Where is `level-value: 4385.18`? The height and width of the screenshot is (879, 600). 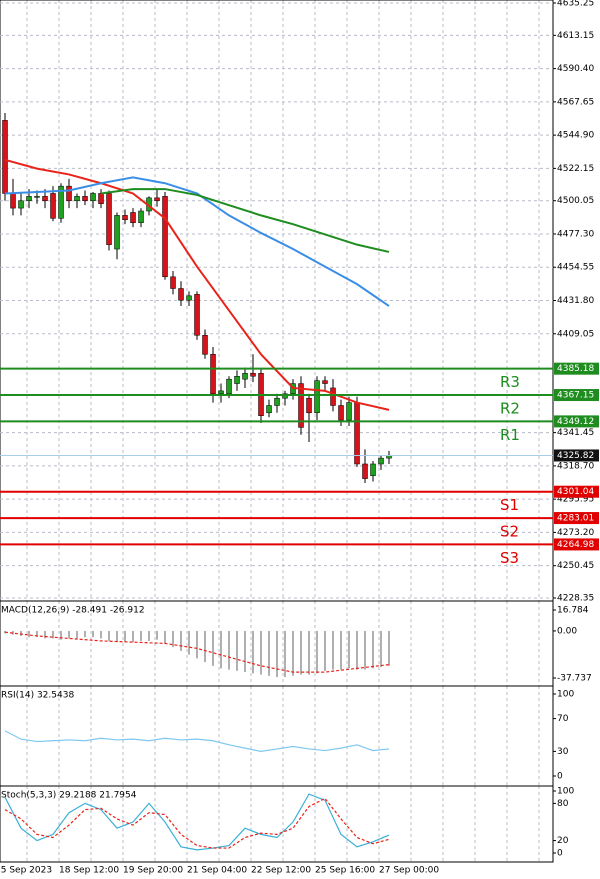 level-value: 4385.18 is located at coordinates (575, 369).